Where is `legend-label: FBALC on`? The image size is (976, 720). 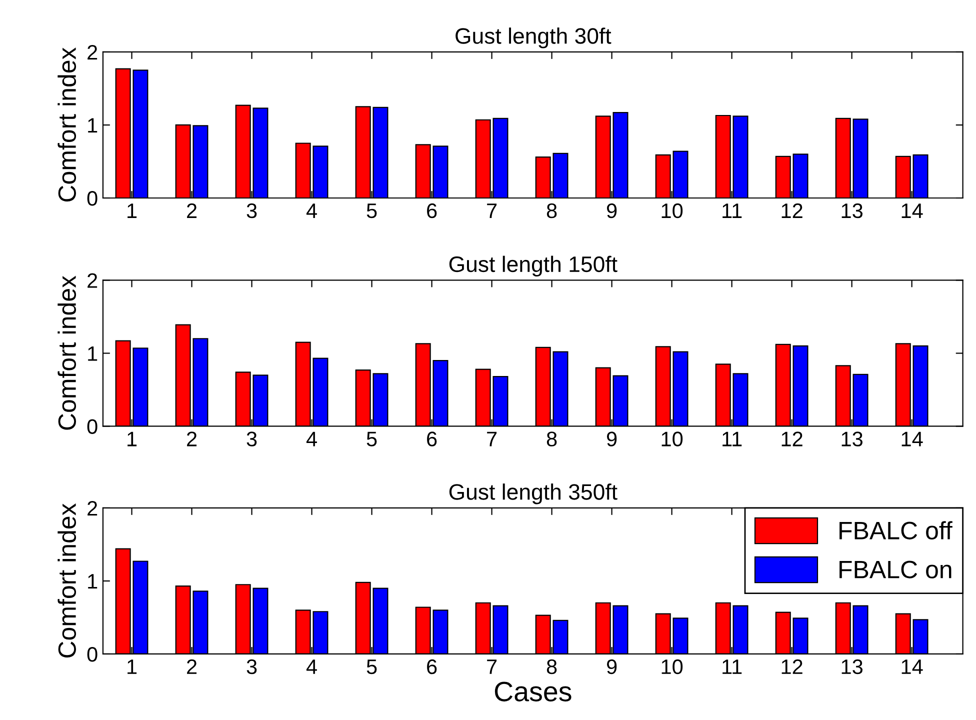
legend-label: FBALC on is located at coordinates (896, 569).